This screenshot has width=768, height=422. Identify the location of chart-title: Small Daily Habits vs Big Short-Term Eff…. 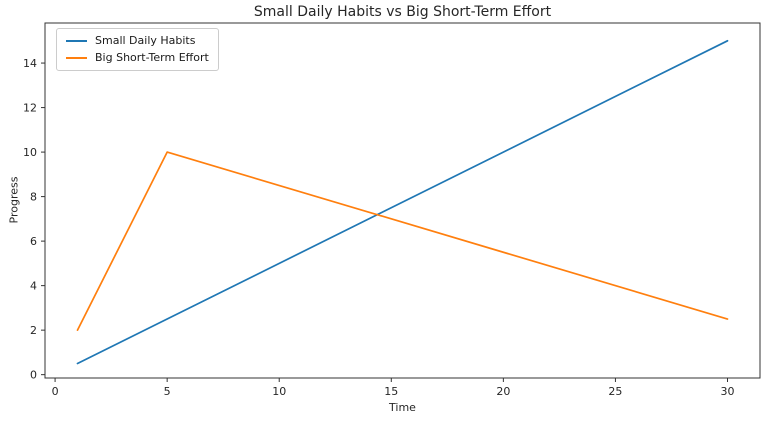
(402, 12).